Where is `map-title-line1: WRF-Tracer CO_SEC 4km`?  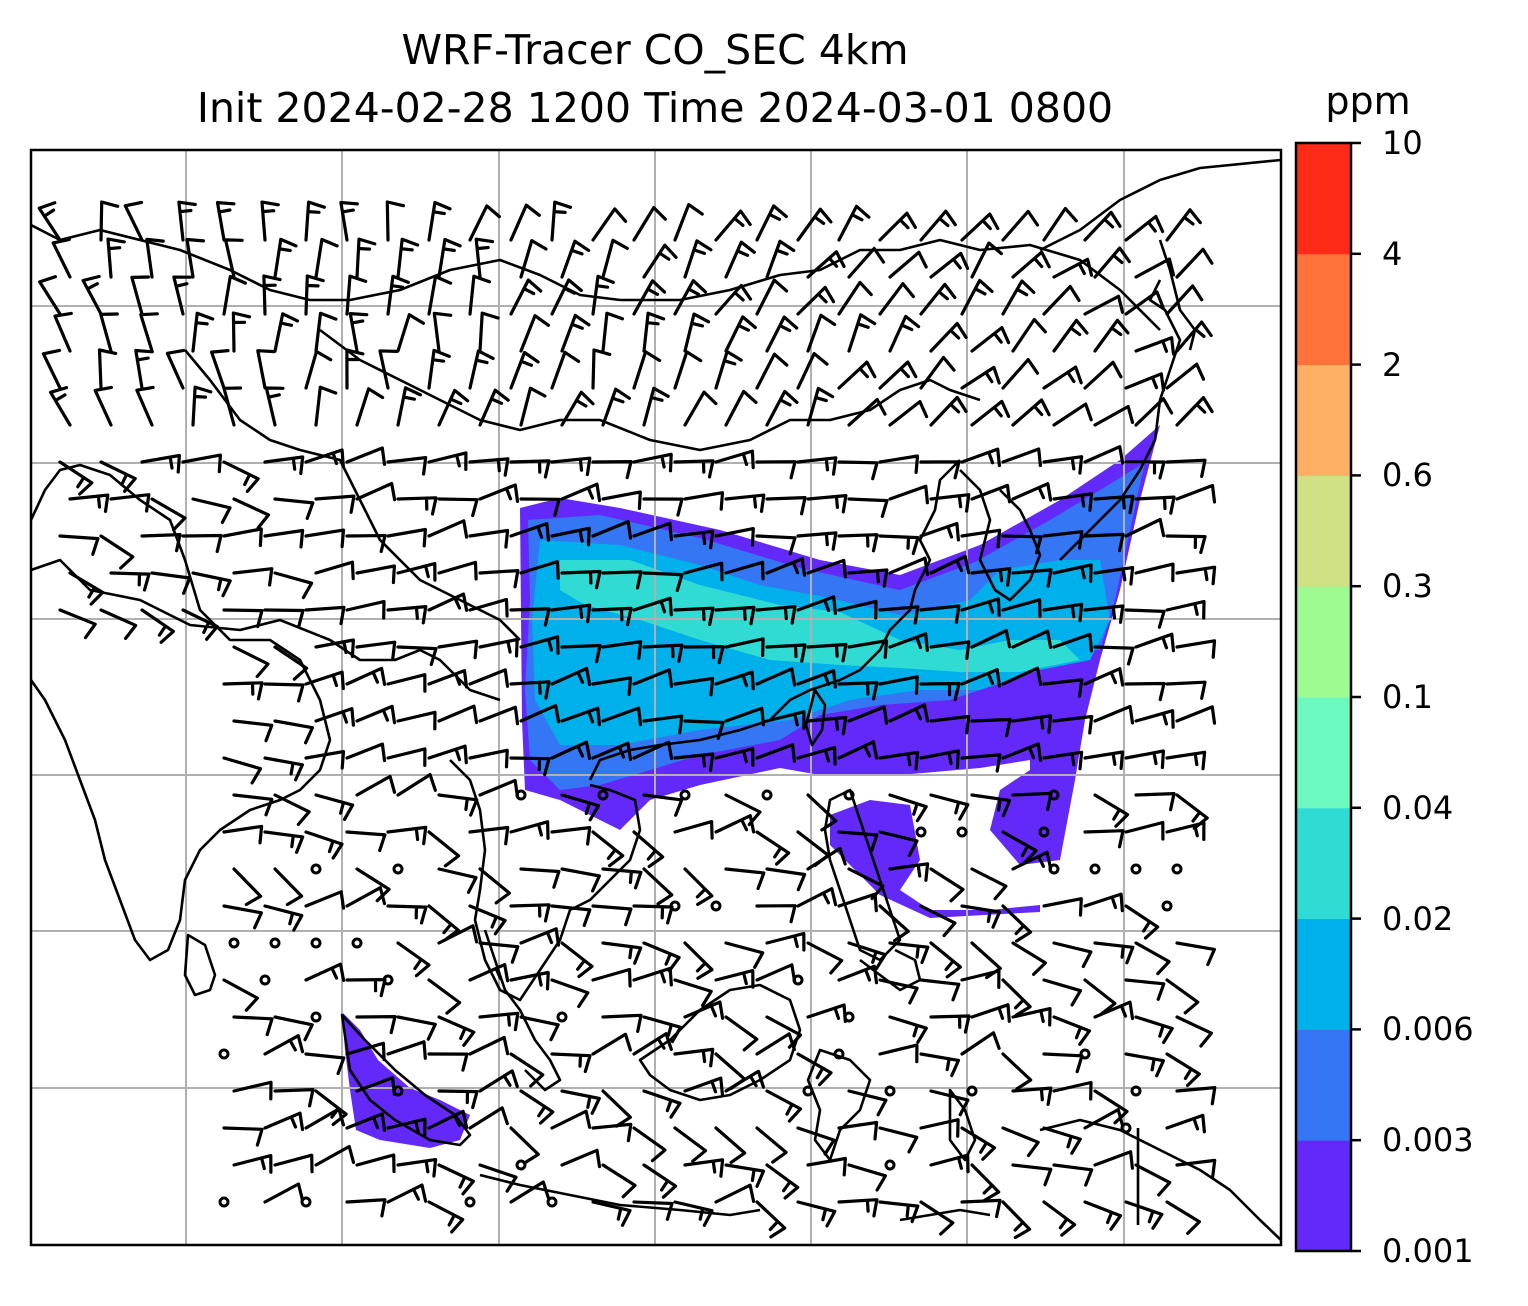 map-title-line1: WRF-Tracer CO_SEC 4km is located at coordinates (655, 50).